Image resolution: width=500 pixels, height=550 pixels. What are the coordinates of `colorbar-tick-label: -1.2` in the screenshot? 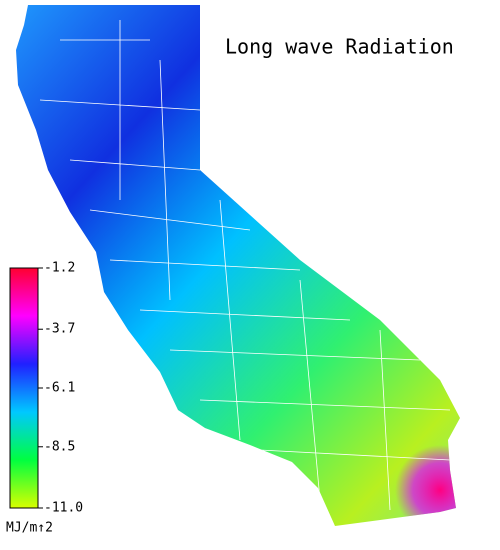 It's located at (59, 268).